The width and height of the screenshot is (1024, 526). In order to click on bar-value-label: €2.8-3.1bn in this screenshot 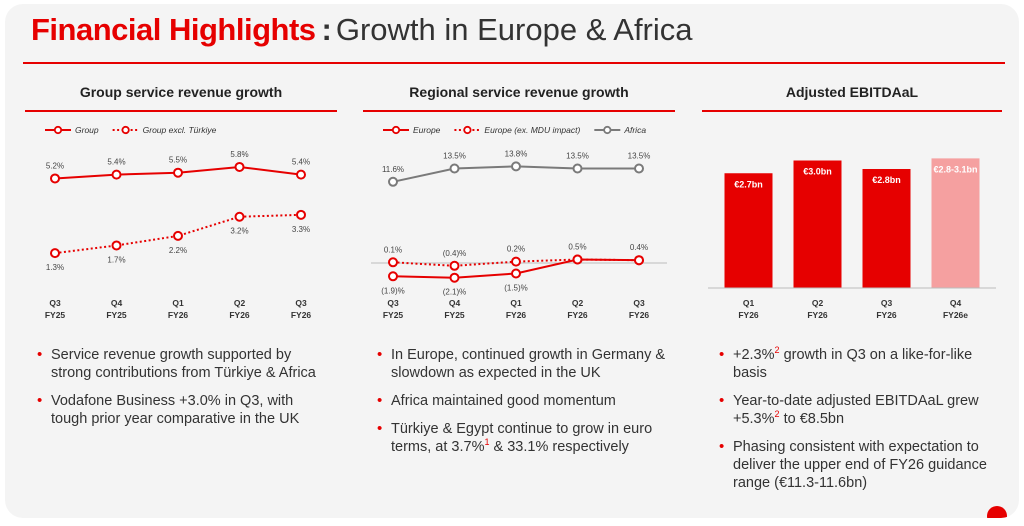, I will do `click(955, 169)`.